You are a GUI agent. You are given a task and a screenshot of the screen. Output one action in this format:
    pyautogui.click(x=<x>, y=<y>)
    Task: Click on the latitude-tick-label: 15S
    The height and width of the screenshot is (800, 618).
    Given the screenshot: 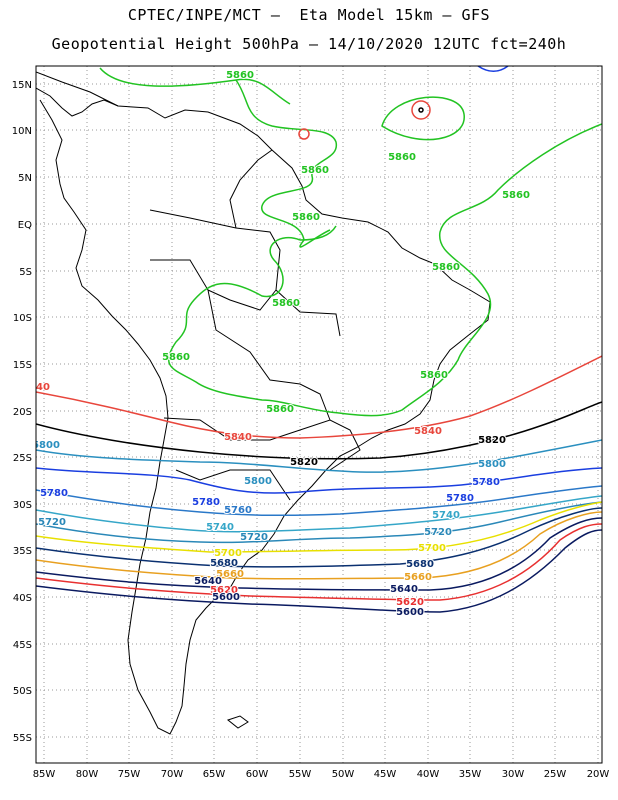 What is the action you would take?
    pyautogui.click(x=22, y=365)
    